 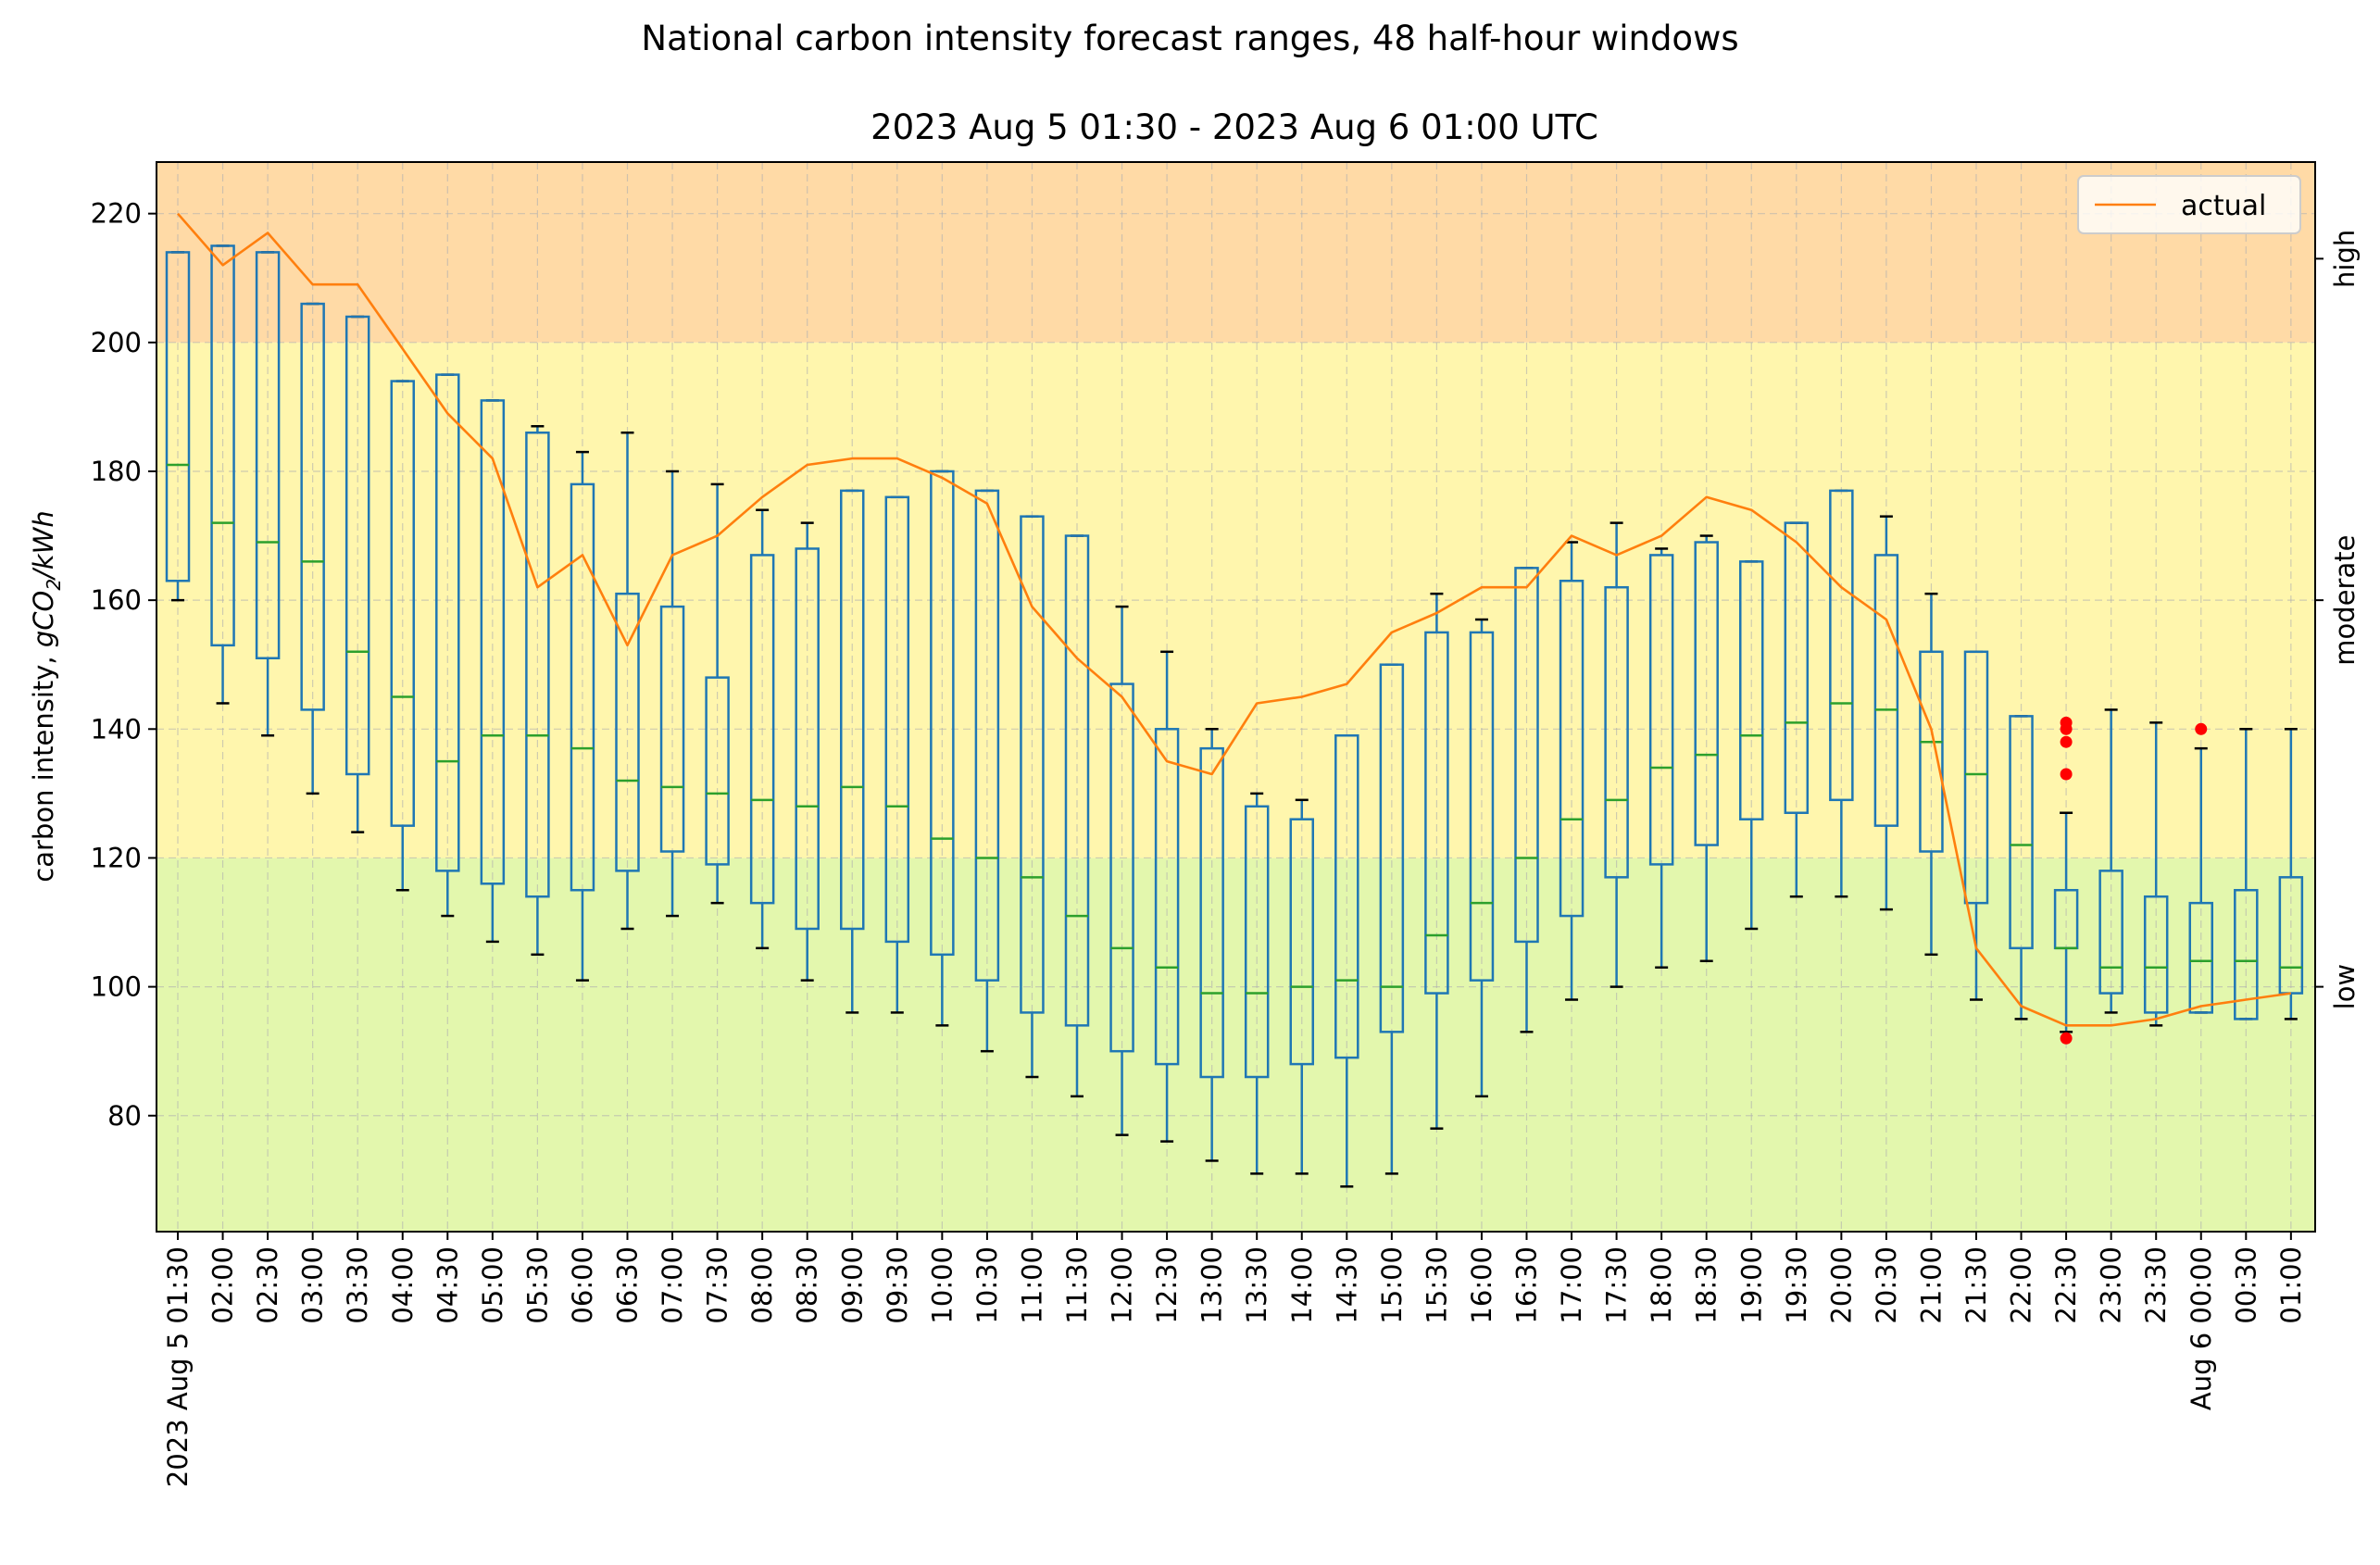 I want to click on y-tick-label: 120, so click(x=116, y=857).